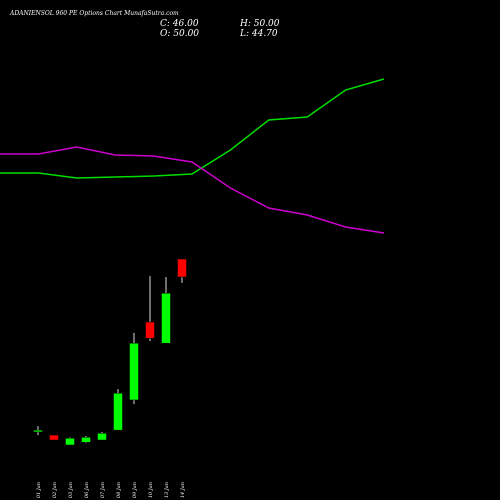 The width and height of the screenshot is (500, 500). I want to click on x-tick-label: 03 Jan, so click(71, 490).